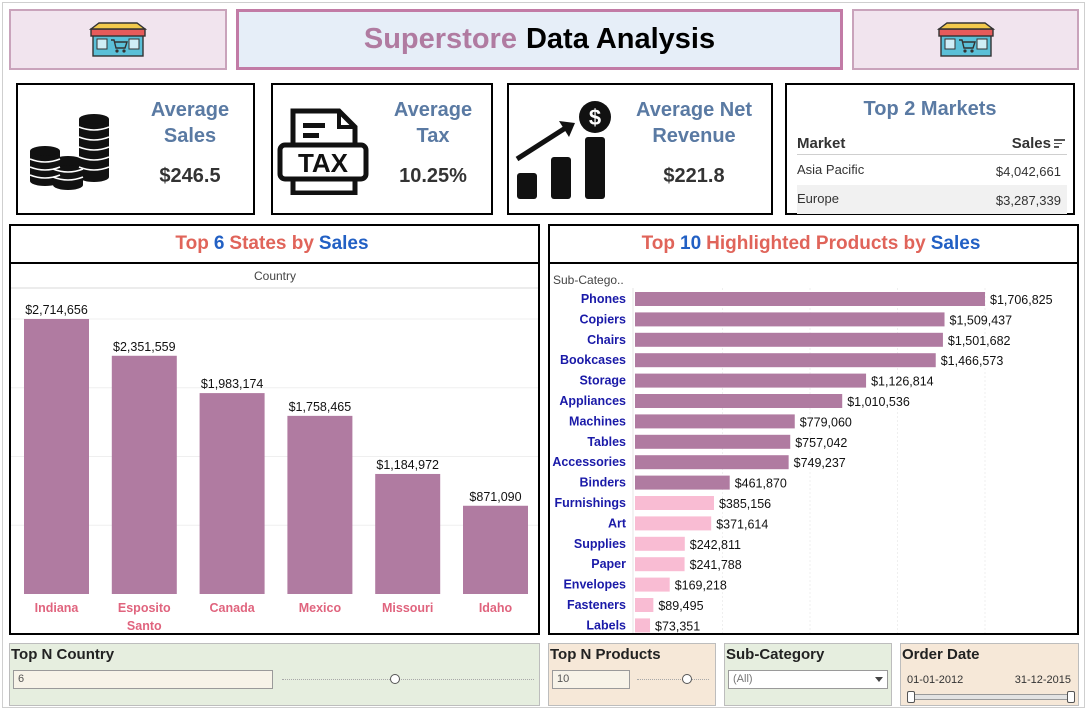  What do you see at coordinates (989, 674) in the screenshot?
I see `filter-order-date: Order Date 01-01-2012 31-12-2015` at bounding box center [989, 674].